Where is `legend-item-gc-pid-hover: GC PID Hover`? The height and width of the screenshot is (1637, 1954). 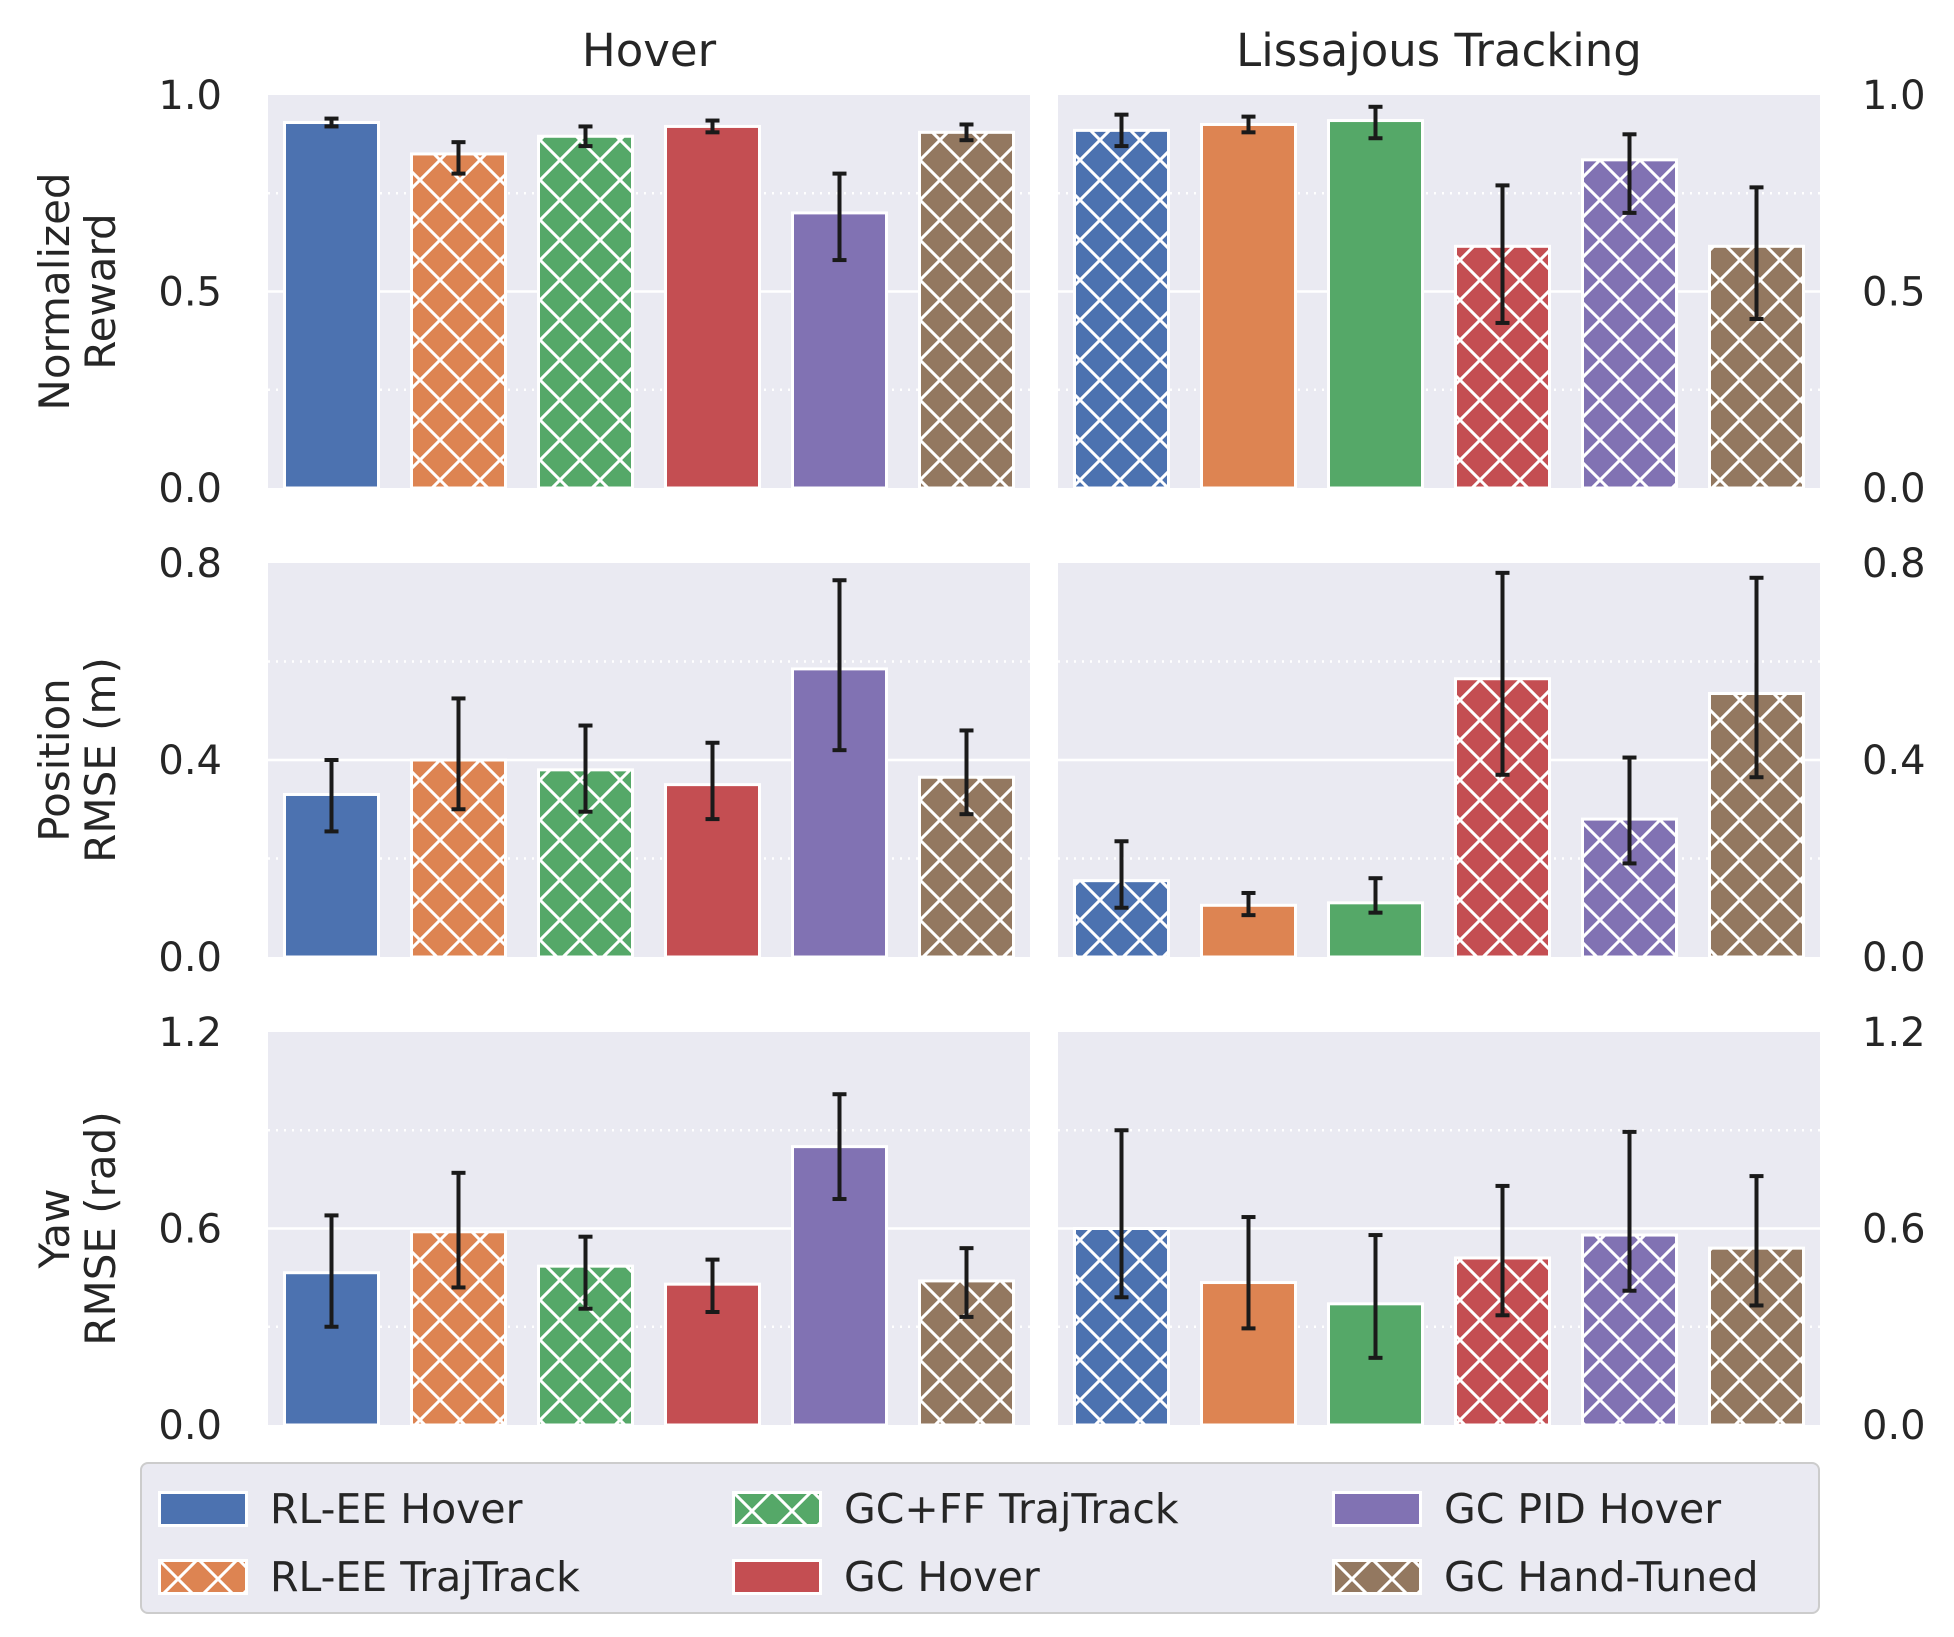 legend-item-gc-pid-hover: GC PID Hover is located at coordinates (1526, 1509).